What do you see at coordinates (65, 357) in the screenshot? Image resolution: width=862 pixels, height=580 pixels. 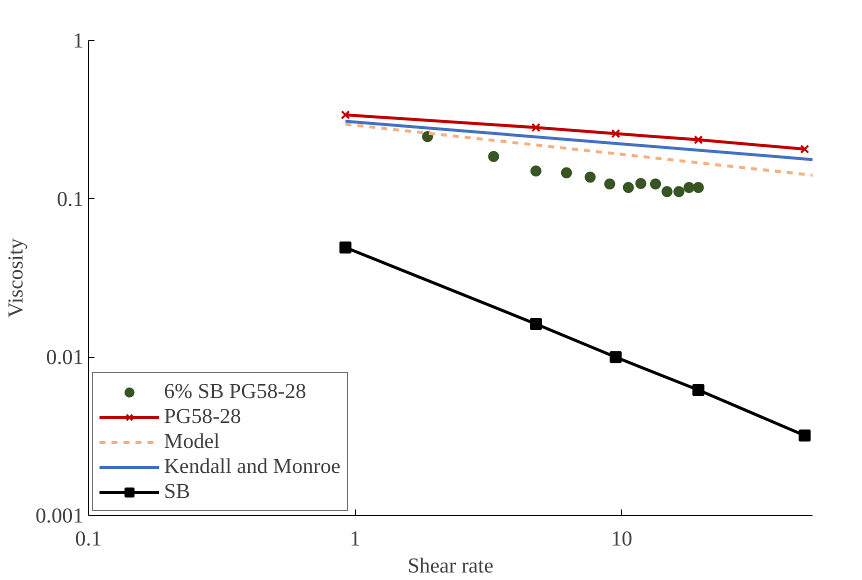 I see `y-tick-label: 0.01` at bounding box center [65, 357].